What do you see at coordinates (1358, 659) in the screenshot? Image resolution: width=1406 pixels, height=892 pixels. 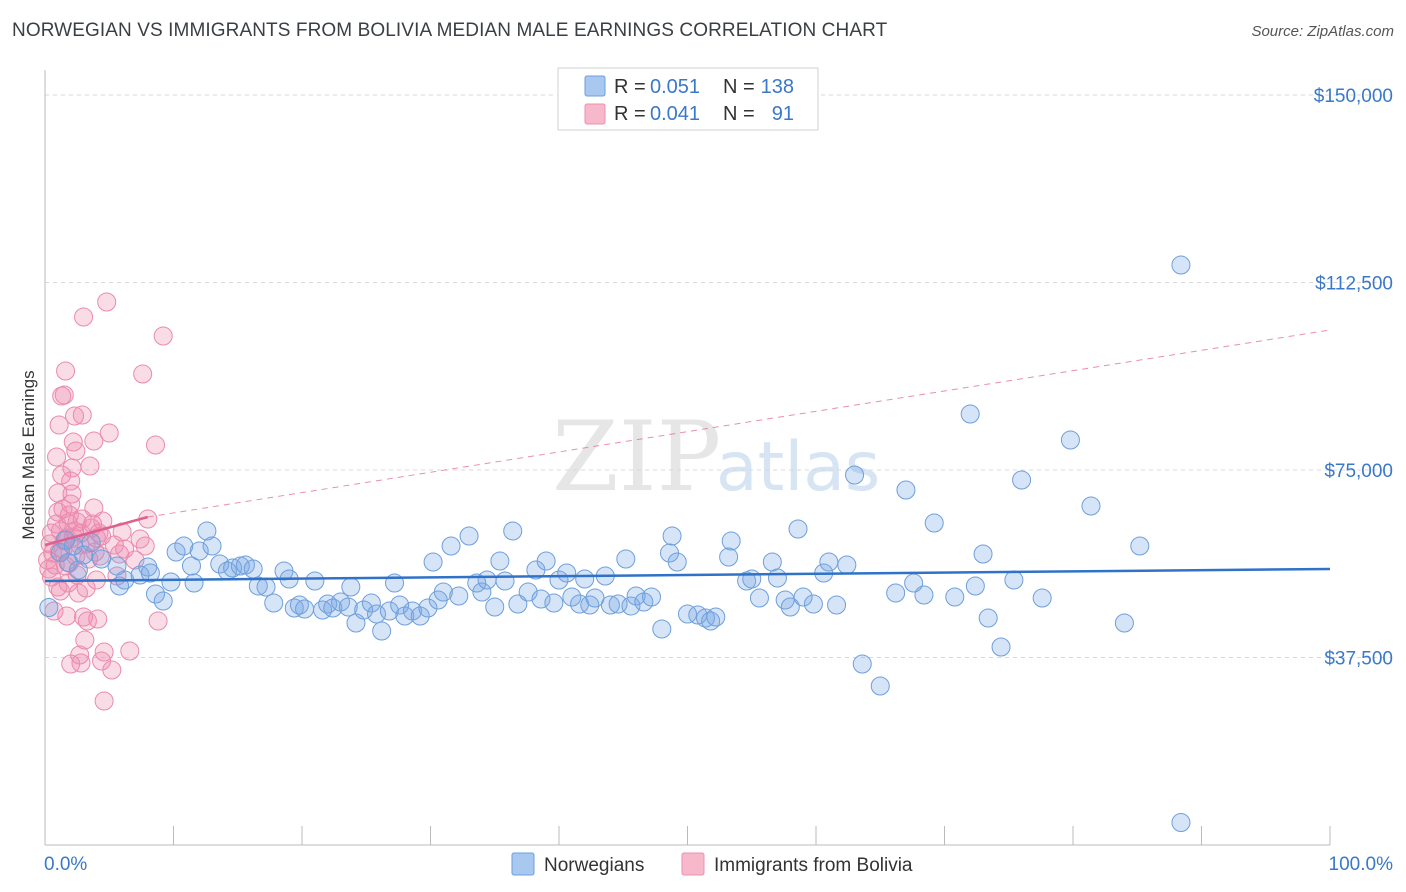 I see `y-tick-label: $37,500` at bounding box center [1358, 659].